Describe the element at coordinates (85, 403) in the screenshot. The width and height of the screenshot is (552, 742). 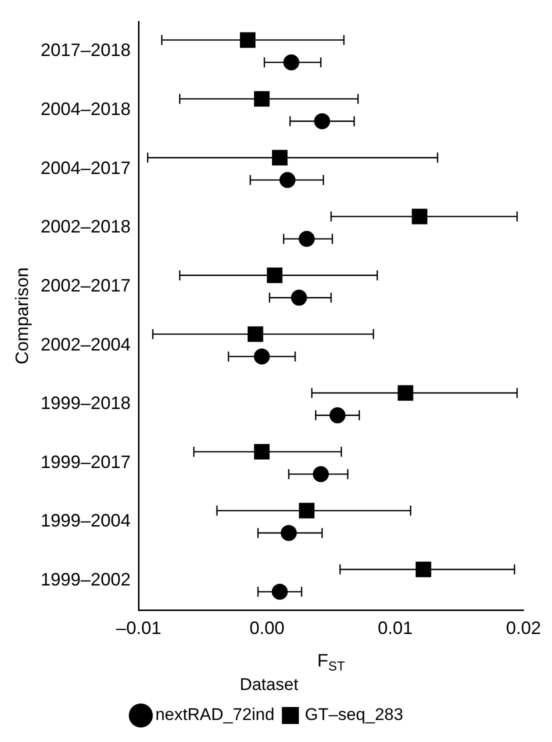
I see `y-tick-label: 1999–2018` at that location.